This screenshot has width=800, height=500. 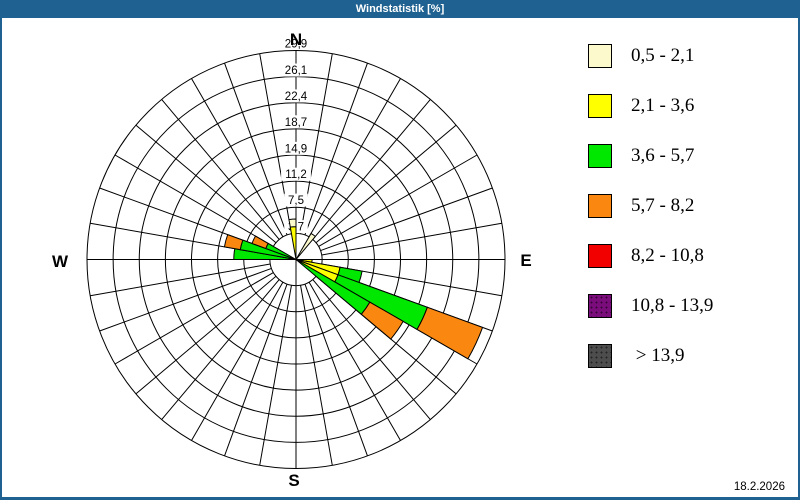 What do you see at coordinates (663, 55) in the screenshot?
I see `legend-label: 0,5 - 2,1` at bounding box center [663, 55].